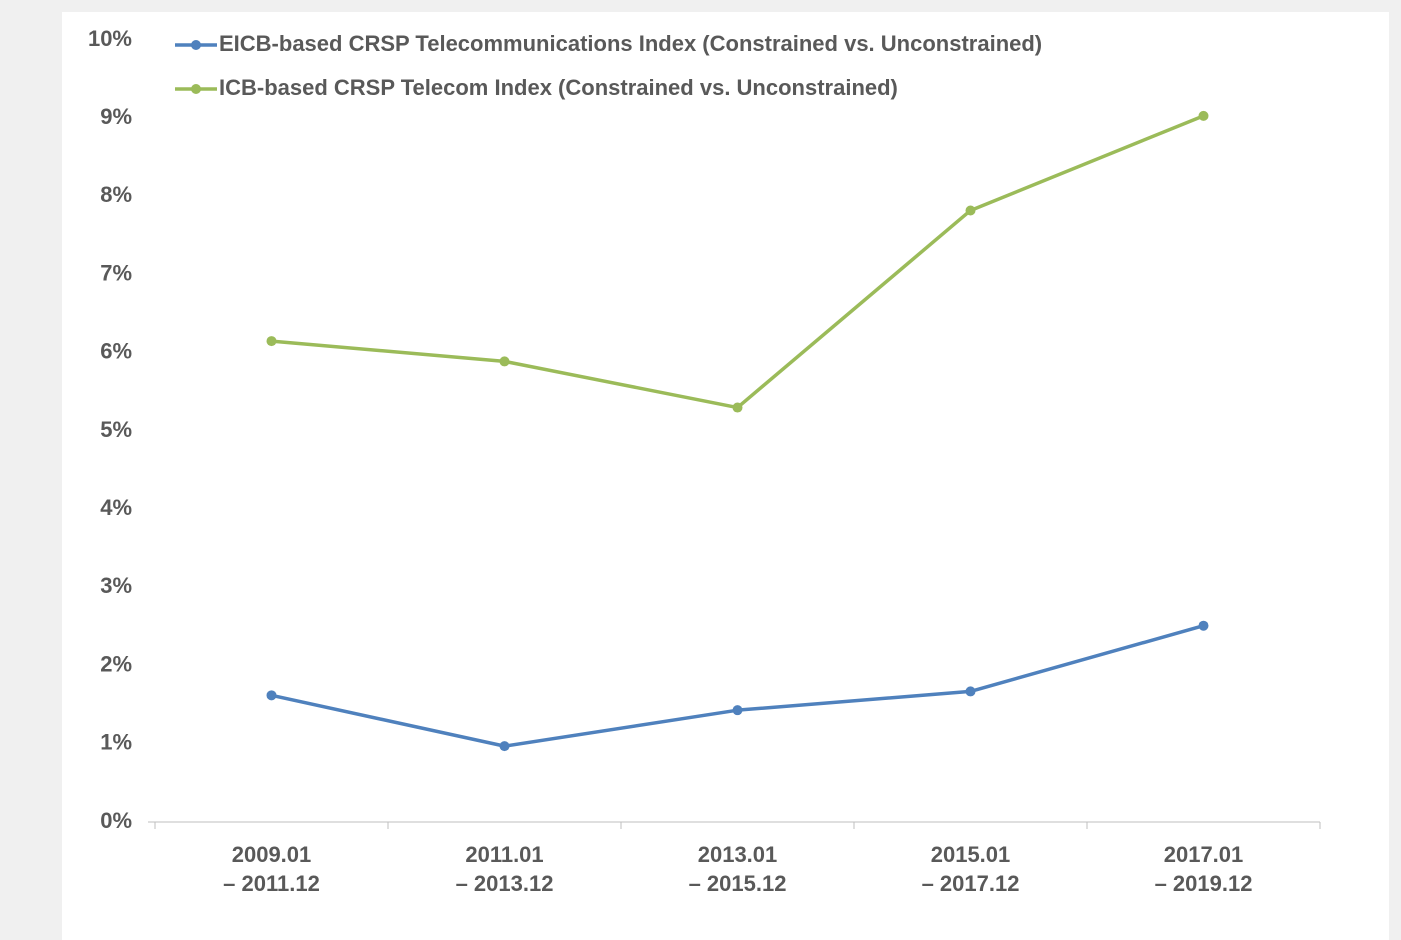 The height and width of the screenshot is (940, 1401). What do you see at coordinates (1204, 869) in the screenshot?
I see `x-tick-label: 2017.01 – 2019.12` at bounding box center [1204, 869].